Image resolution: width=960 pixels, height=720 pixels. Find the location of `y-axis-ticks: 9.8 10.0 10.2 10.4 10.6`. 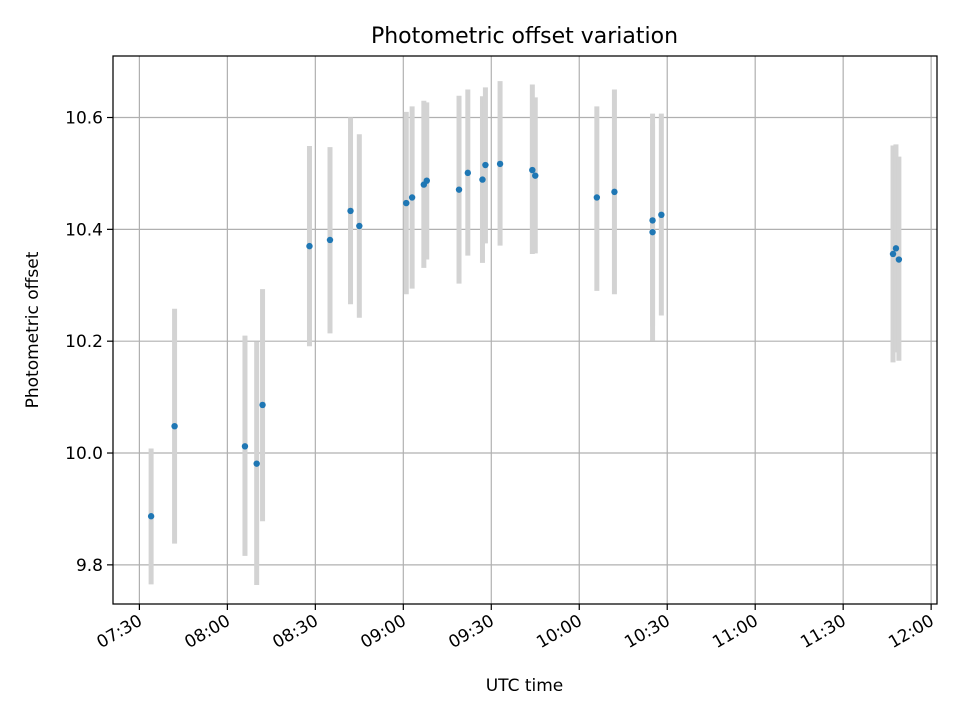

y-axis-ticks: 9.8 10.0 10.2 10.4 10.6 is located at coordinates (89, 342).